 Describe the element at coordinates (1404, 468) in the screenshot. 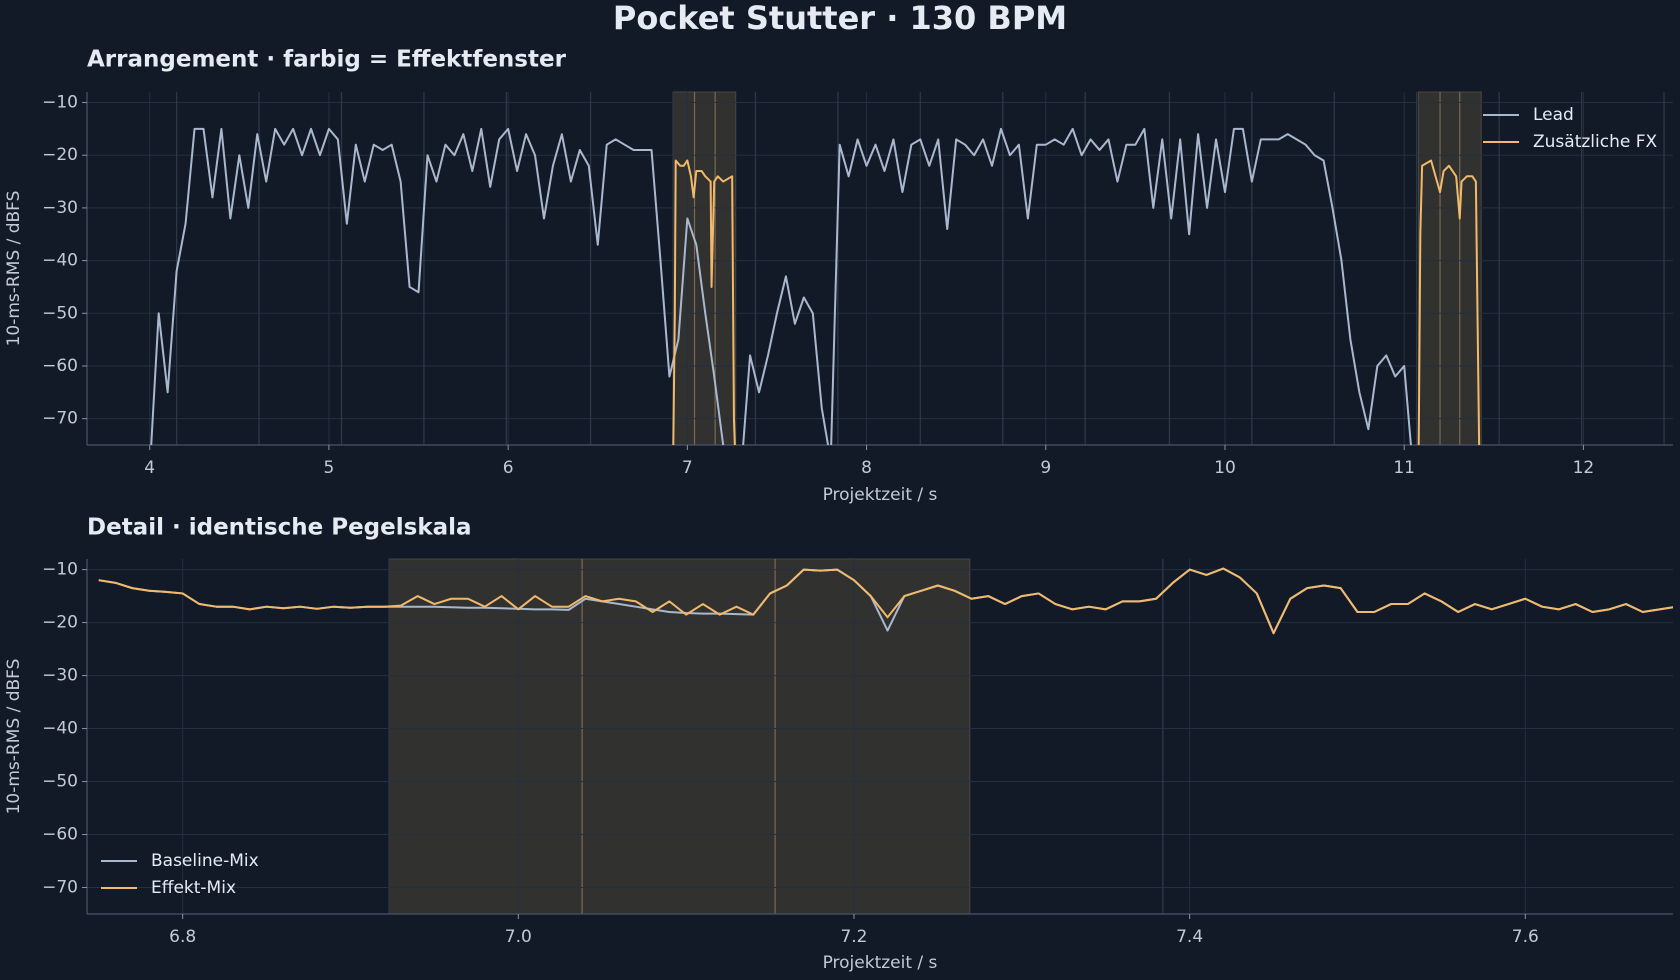

I see `x-tick-label: 11` at that location.